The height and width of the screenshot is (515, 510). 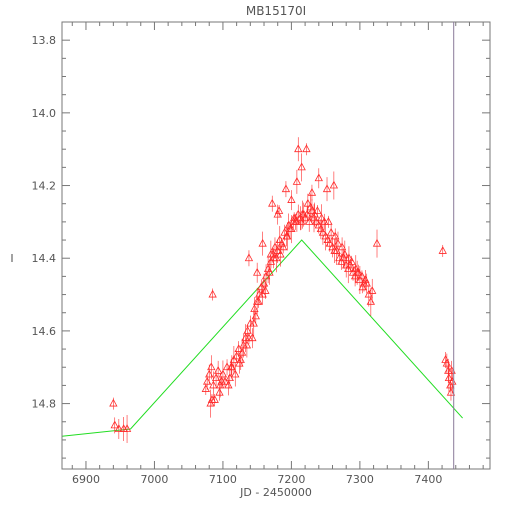 What do you see at coordinates (223, 479) in the screenshot?
I see `x-tick-label: 7100` at bounding box center [223, 479].